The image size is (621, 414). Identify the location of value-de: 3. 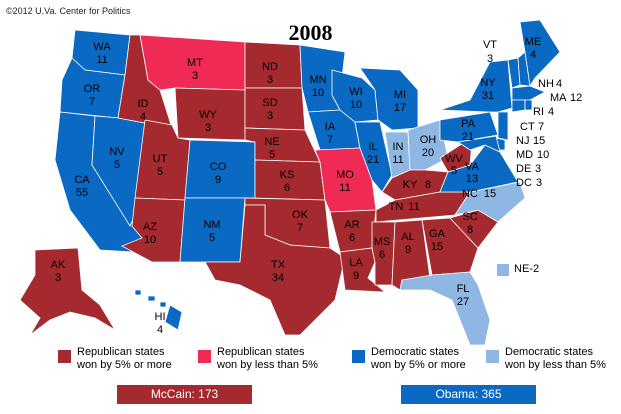
(538, 169).